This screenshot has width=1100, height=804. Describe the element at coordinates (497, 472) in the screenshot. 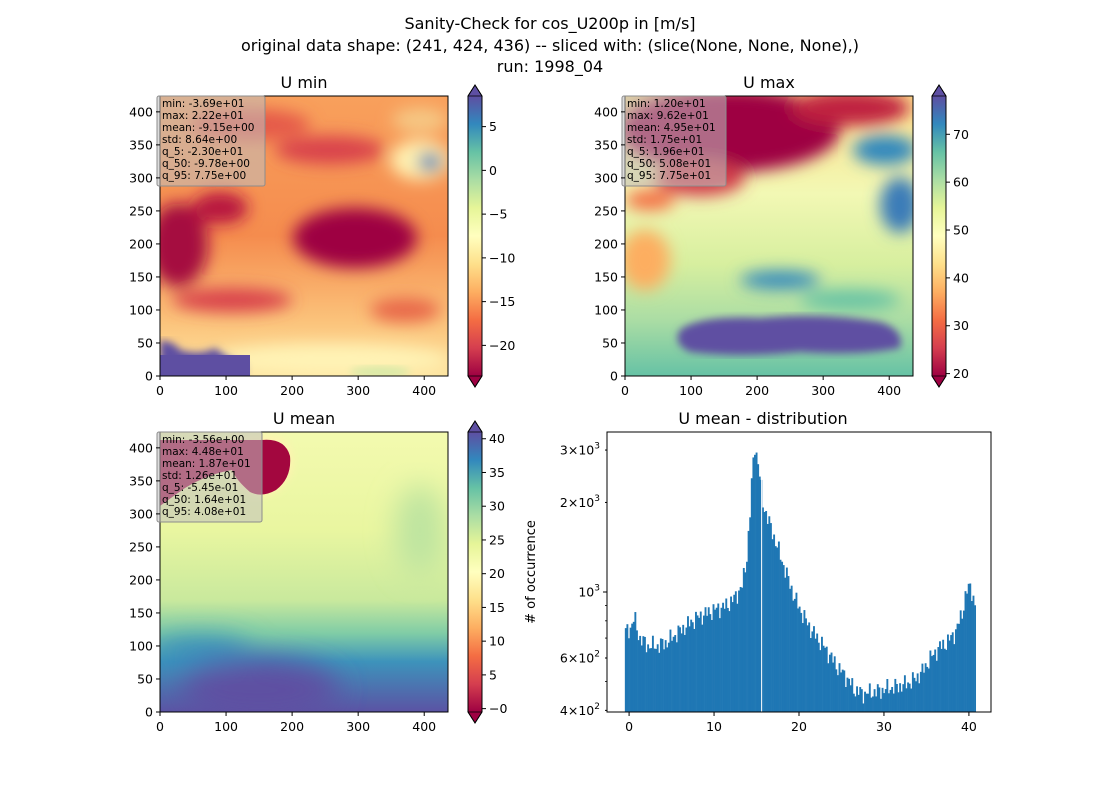

I see `u-mean-colorbar-tick-label: 35` at that location.